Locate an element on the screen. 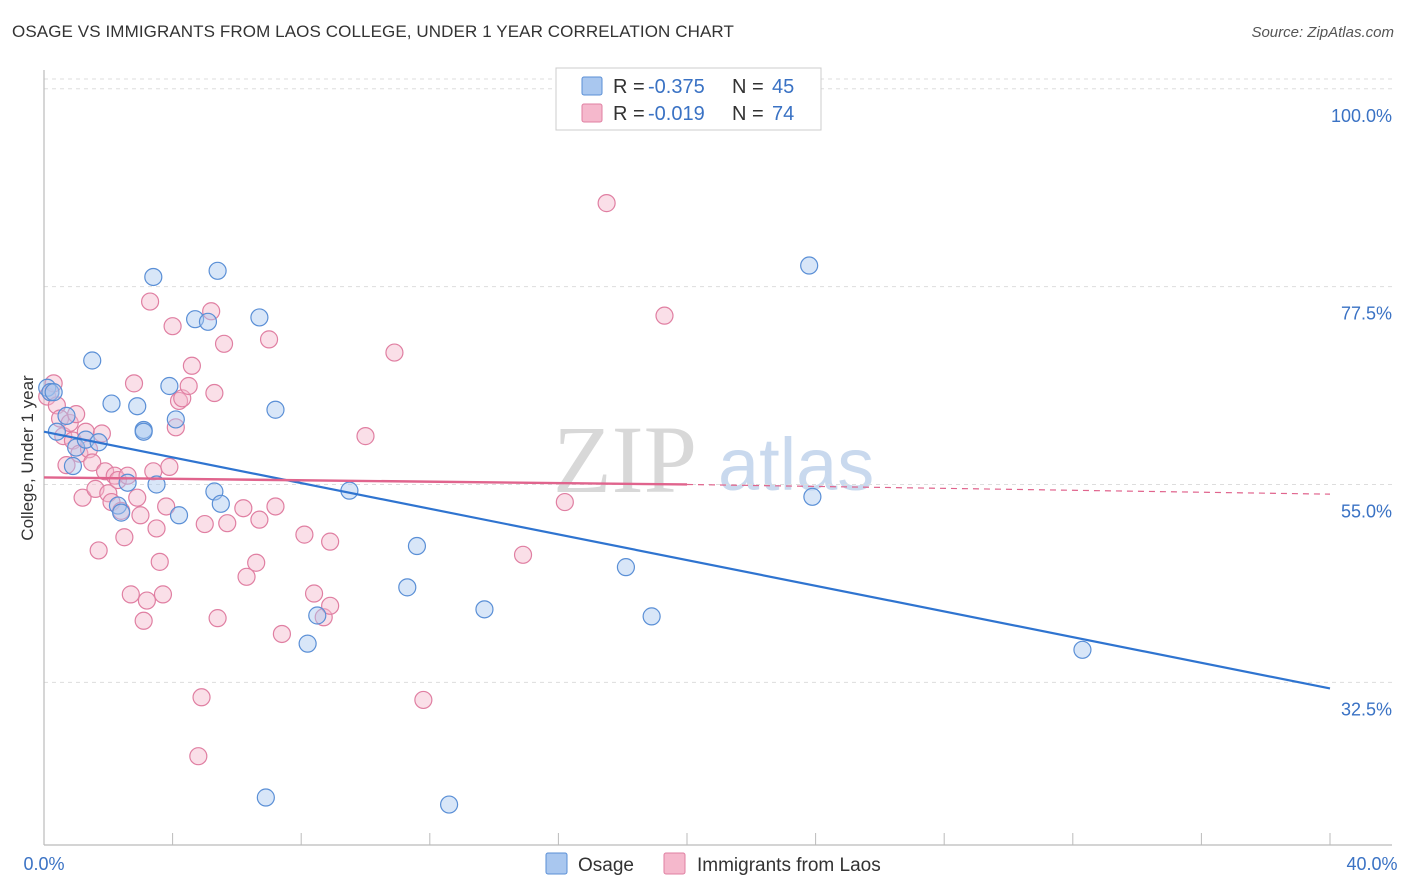 This screenshot has width=1406, height=892. legend-laos-n-label: N = is located at coordinates (748, 114).